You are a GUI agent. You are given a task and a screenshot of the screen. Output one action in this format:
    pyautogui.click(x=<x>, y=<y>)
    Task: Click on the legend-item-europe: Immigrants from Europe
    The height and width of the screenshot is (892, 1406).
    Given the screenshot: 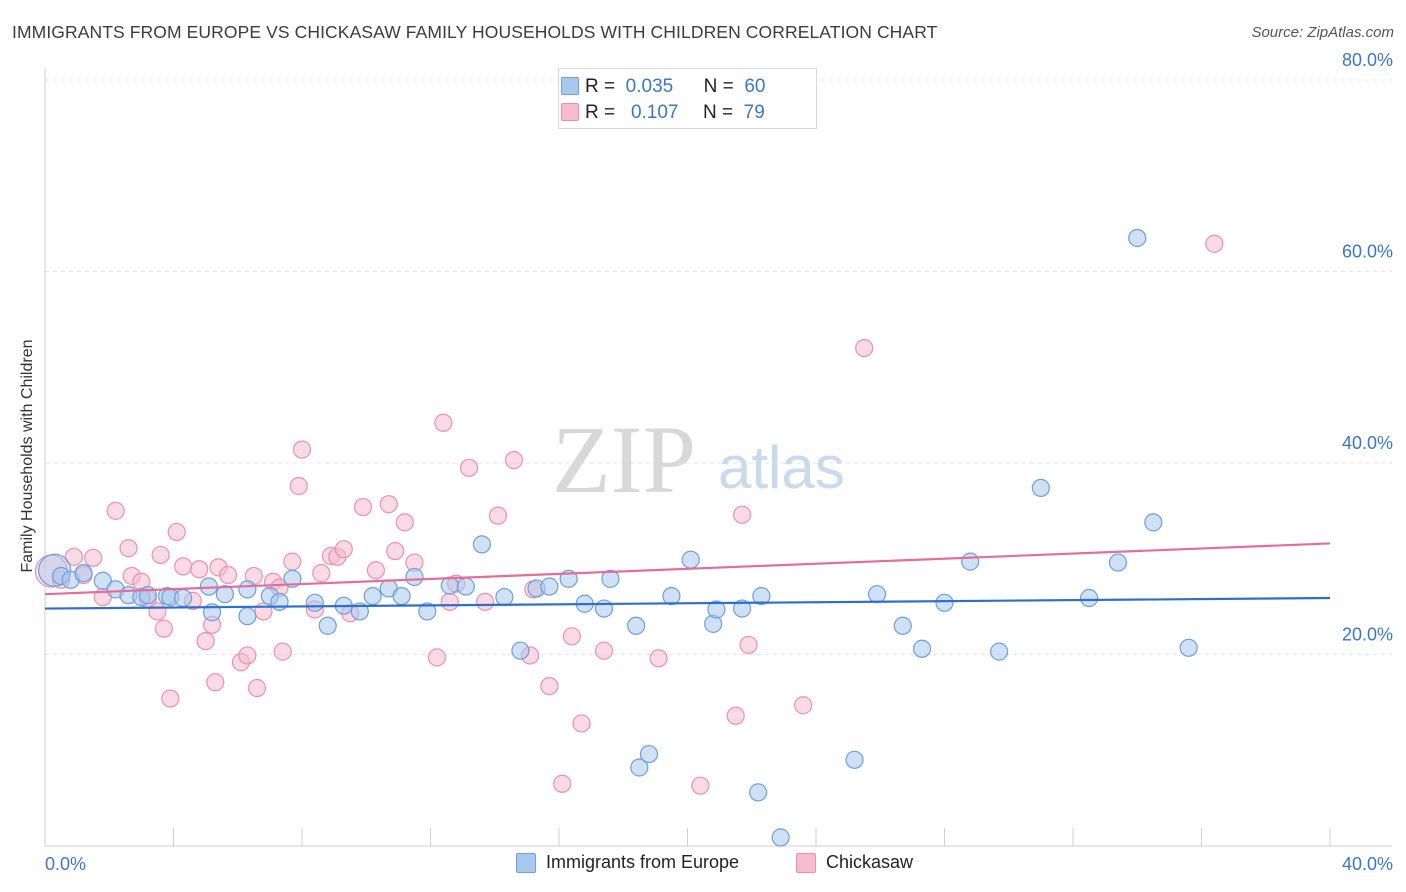 What is the action you would take?
    pyautogui.click(x=627, y=862)
    